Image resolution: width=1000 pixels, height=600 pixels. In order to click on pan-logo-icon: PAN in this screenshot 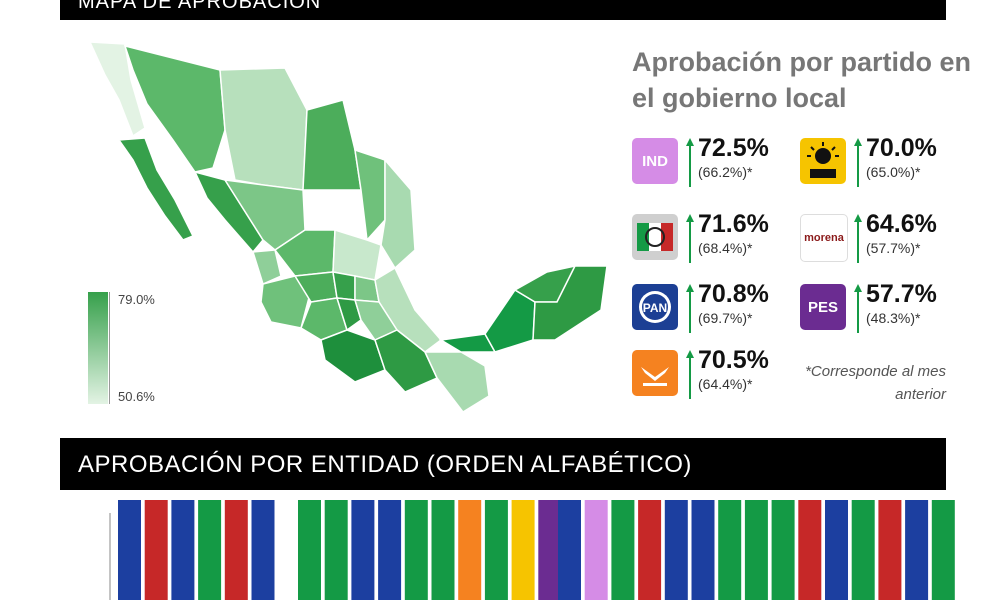, I will do `click(655, 307)`.